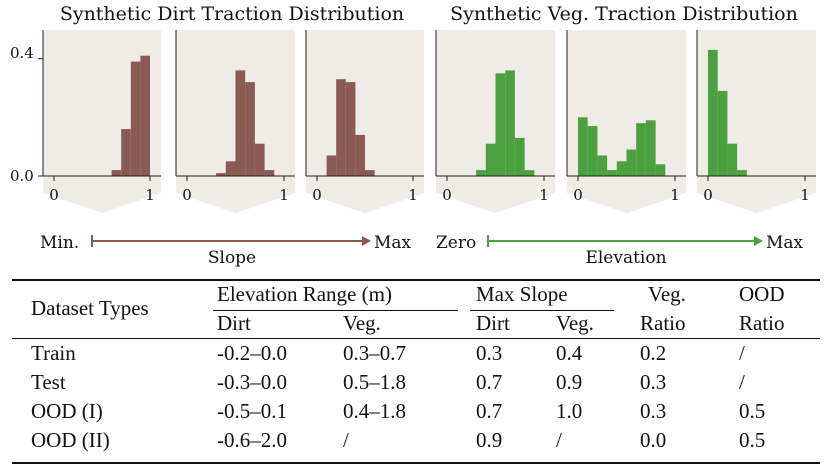 The image size is (831, 469). What do you see at coordinates (416, 338) in the screenshot?
I see `table-header-rule` at bounding box center [416, 338].